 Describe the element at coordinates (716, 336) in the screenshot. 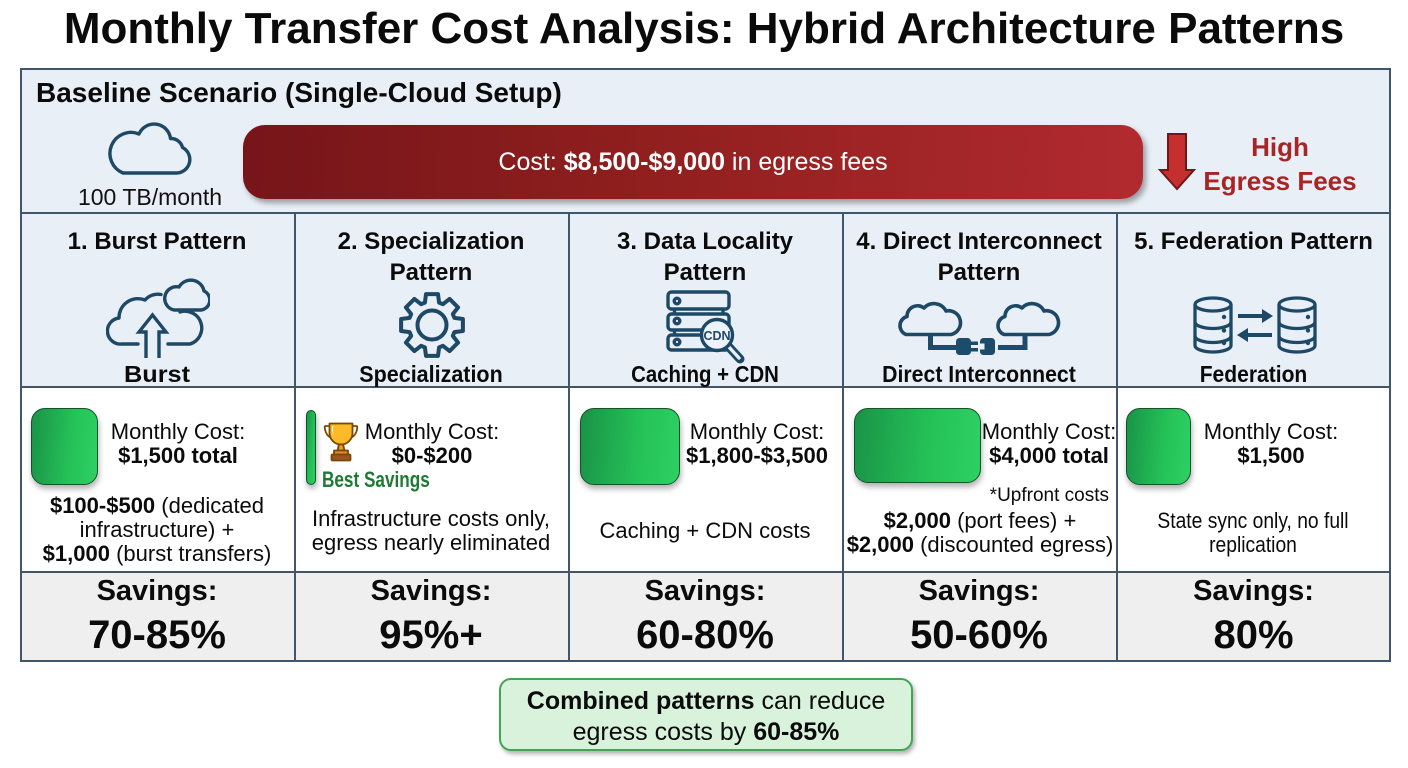

I see `svg-text: CDN` at that location.